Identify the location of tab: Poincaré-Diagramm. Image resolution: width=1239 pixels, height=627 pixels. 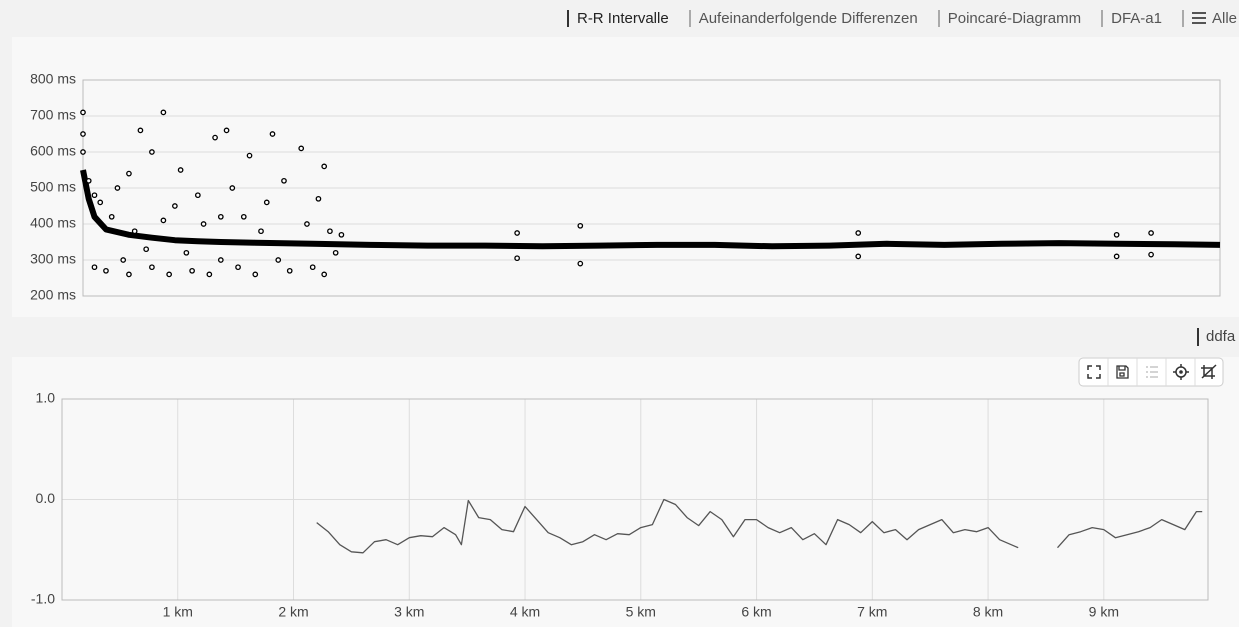
(1013, 18).